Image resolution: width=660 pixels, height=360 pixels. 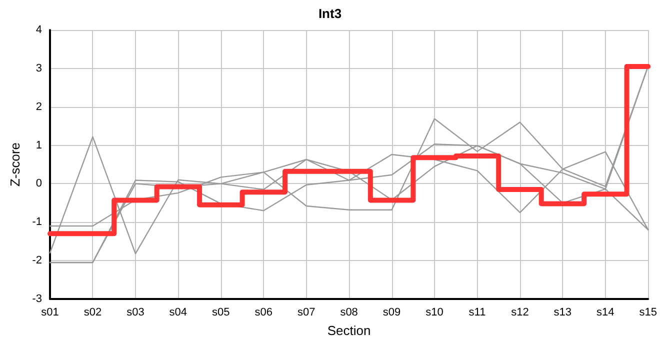 I want to click on y-tick-label: -1, so click(x=37, y=222).